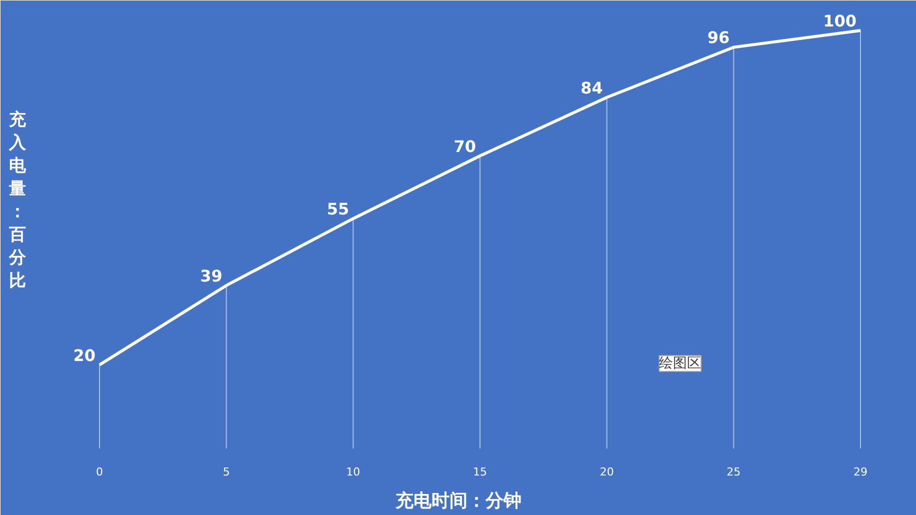 The width and height of the screenshot is (916, 515). I want to click on x-tick-label: 29, so click(861, 472).